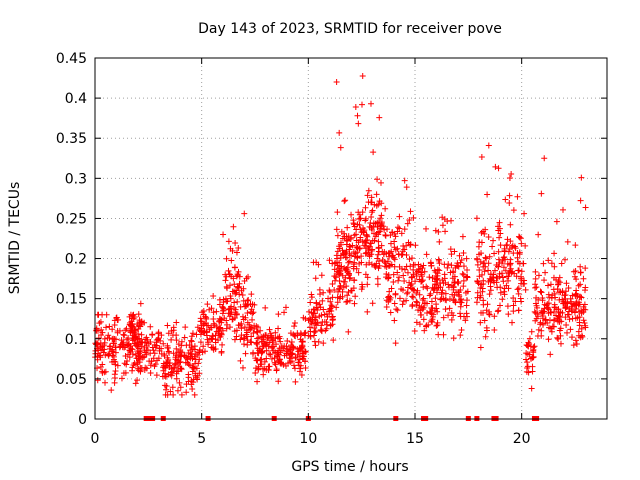 The height and width of the screenshot is (480, 640). What do you see at coordinates (76, 99) in the screenshot?
I see `y-tick-label: 0.4` at bounding box center [76, 99].